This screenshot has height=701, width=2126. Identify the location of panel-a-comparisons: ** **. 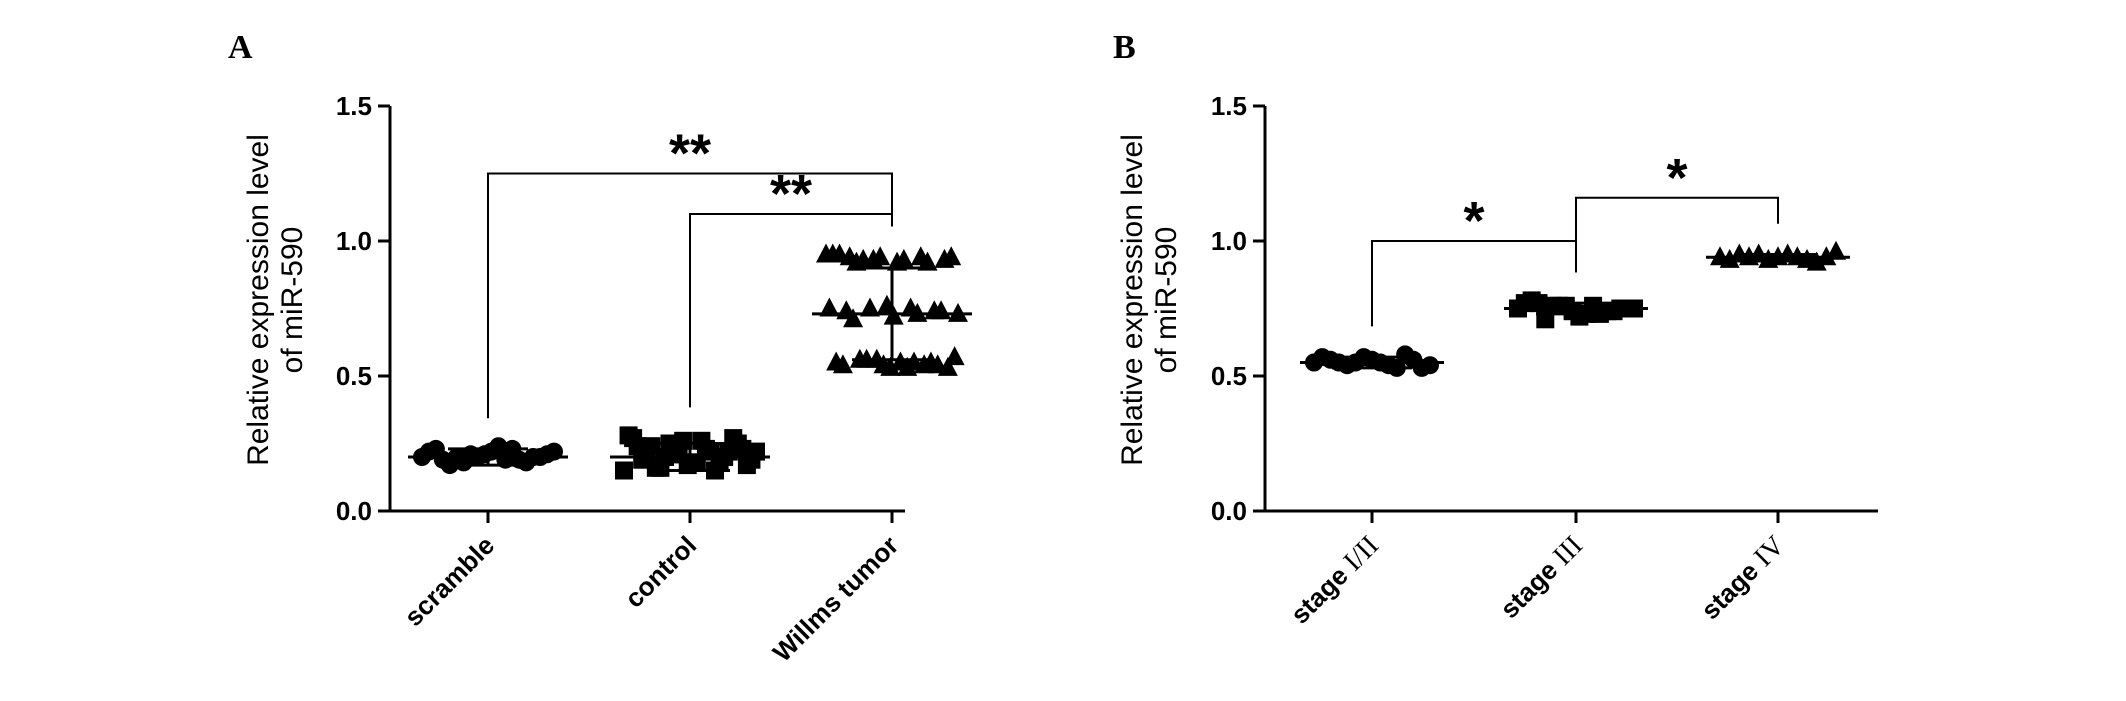
(690, 271).